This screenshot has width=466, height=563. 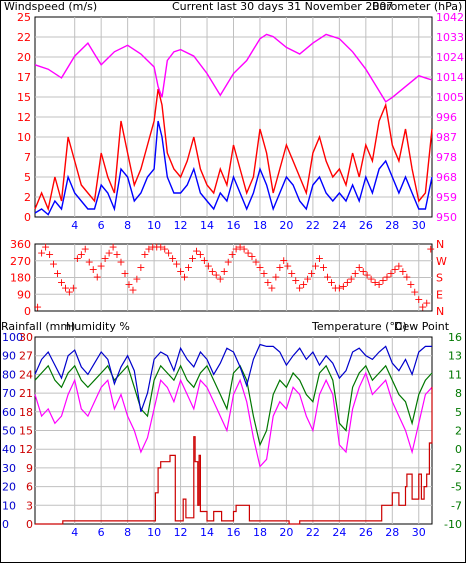 I want to click on rainfall-y-tick: 18, so click(x=26, y=412).